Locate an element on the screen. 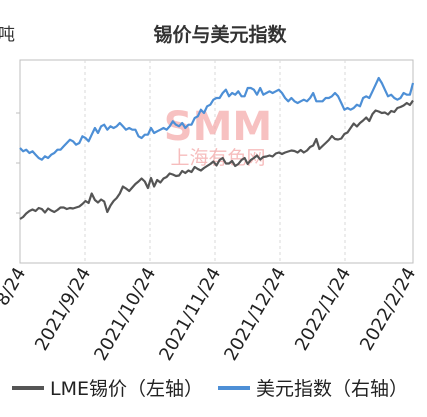  left-axis-unit: 吨 is located at coordinates (7, 35).